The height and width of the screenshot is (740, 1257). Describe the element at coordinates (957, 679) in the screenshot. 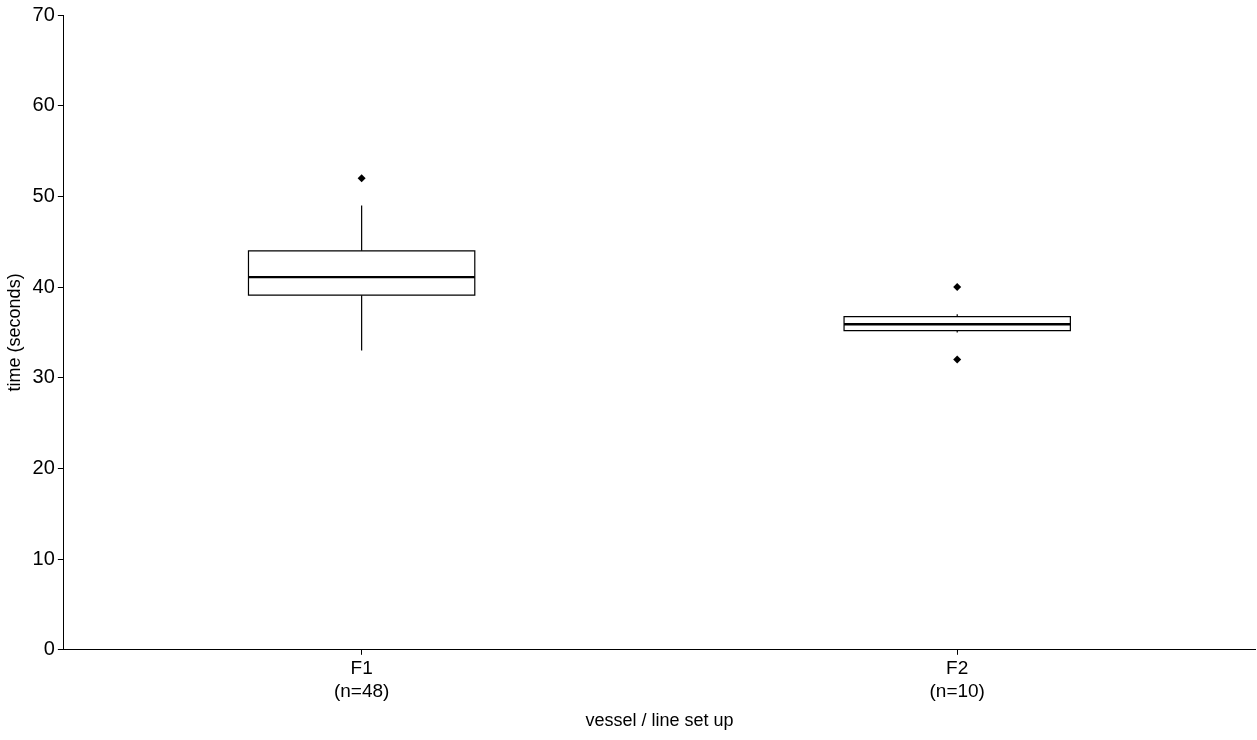

I see `x-tick-label: F2 (n=10)` at that location.